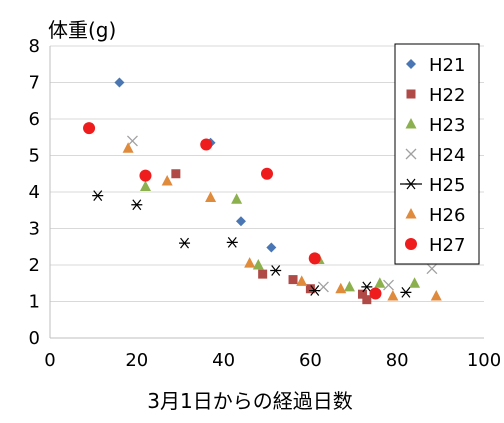  What do you see at coordinates (447, 125) in the screenshot?
I see `legend-label: H23` at bounding box center [447, 125].